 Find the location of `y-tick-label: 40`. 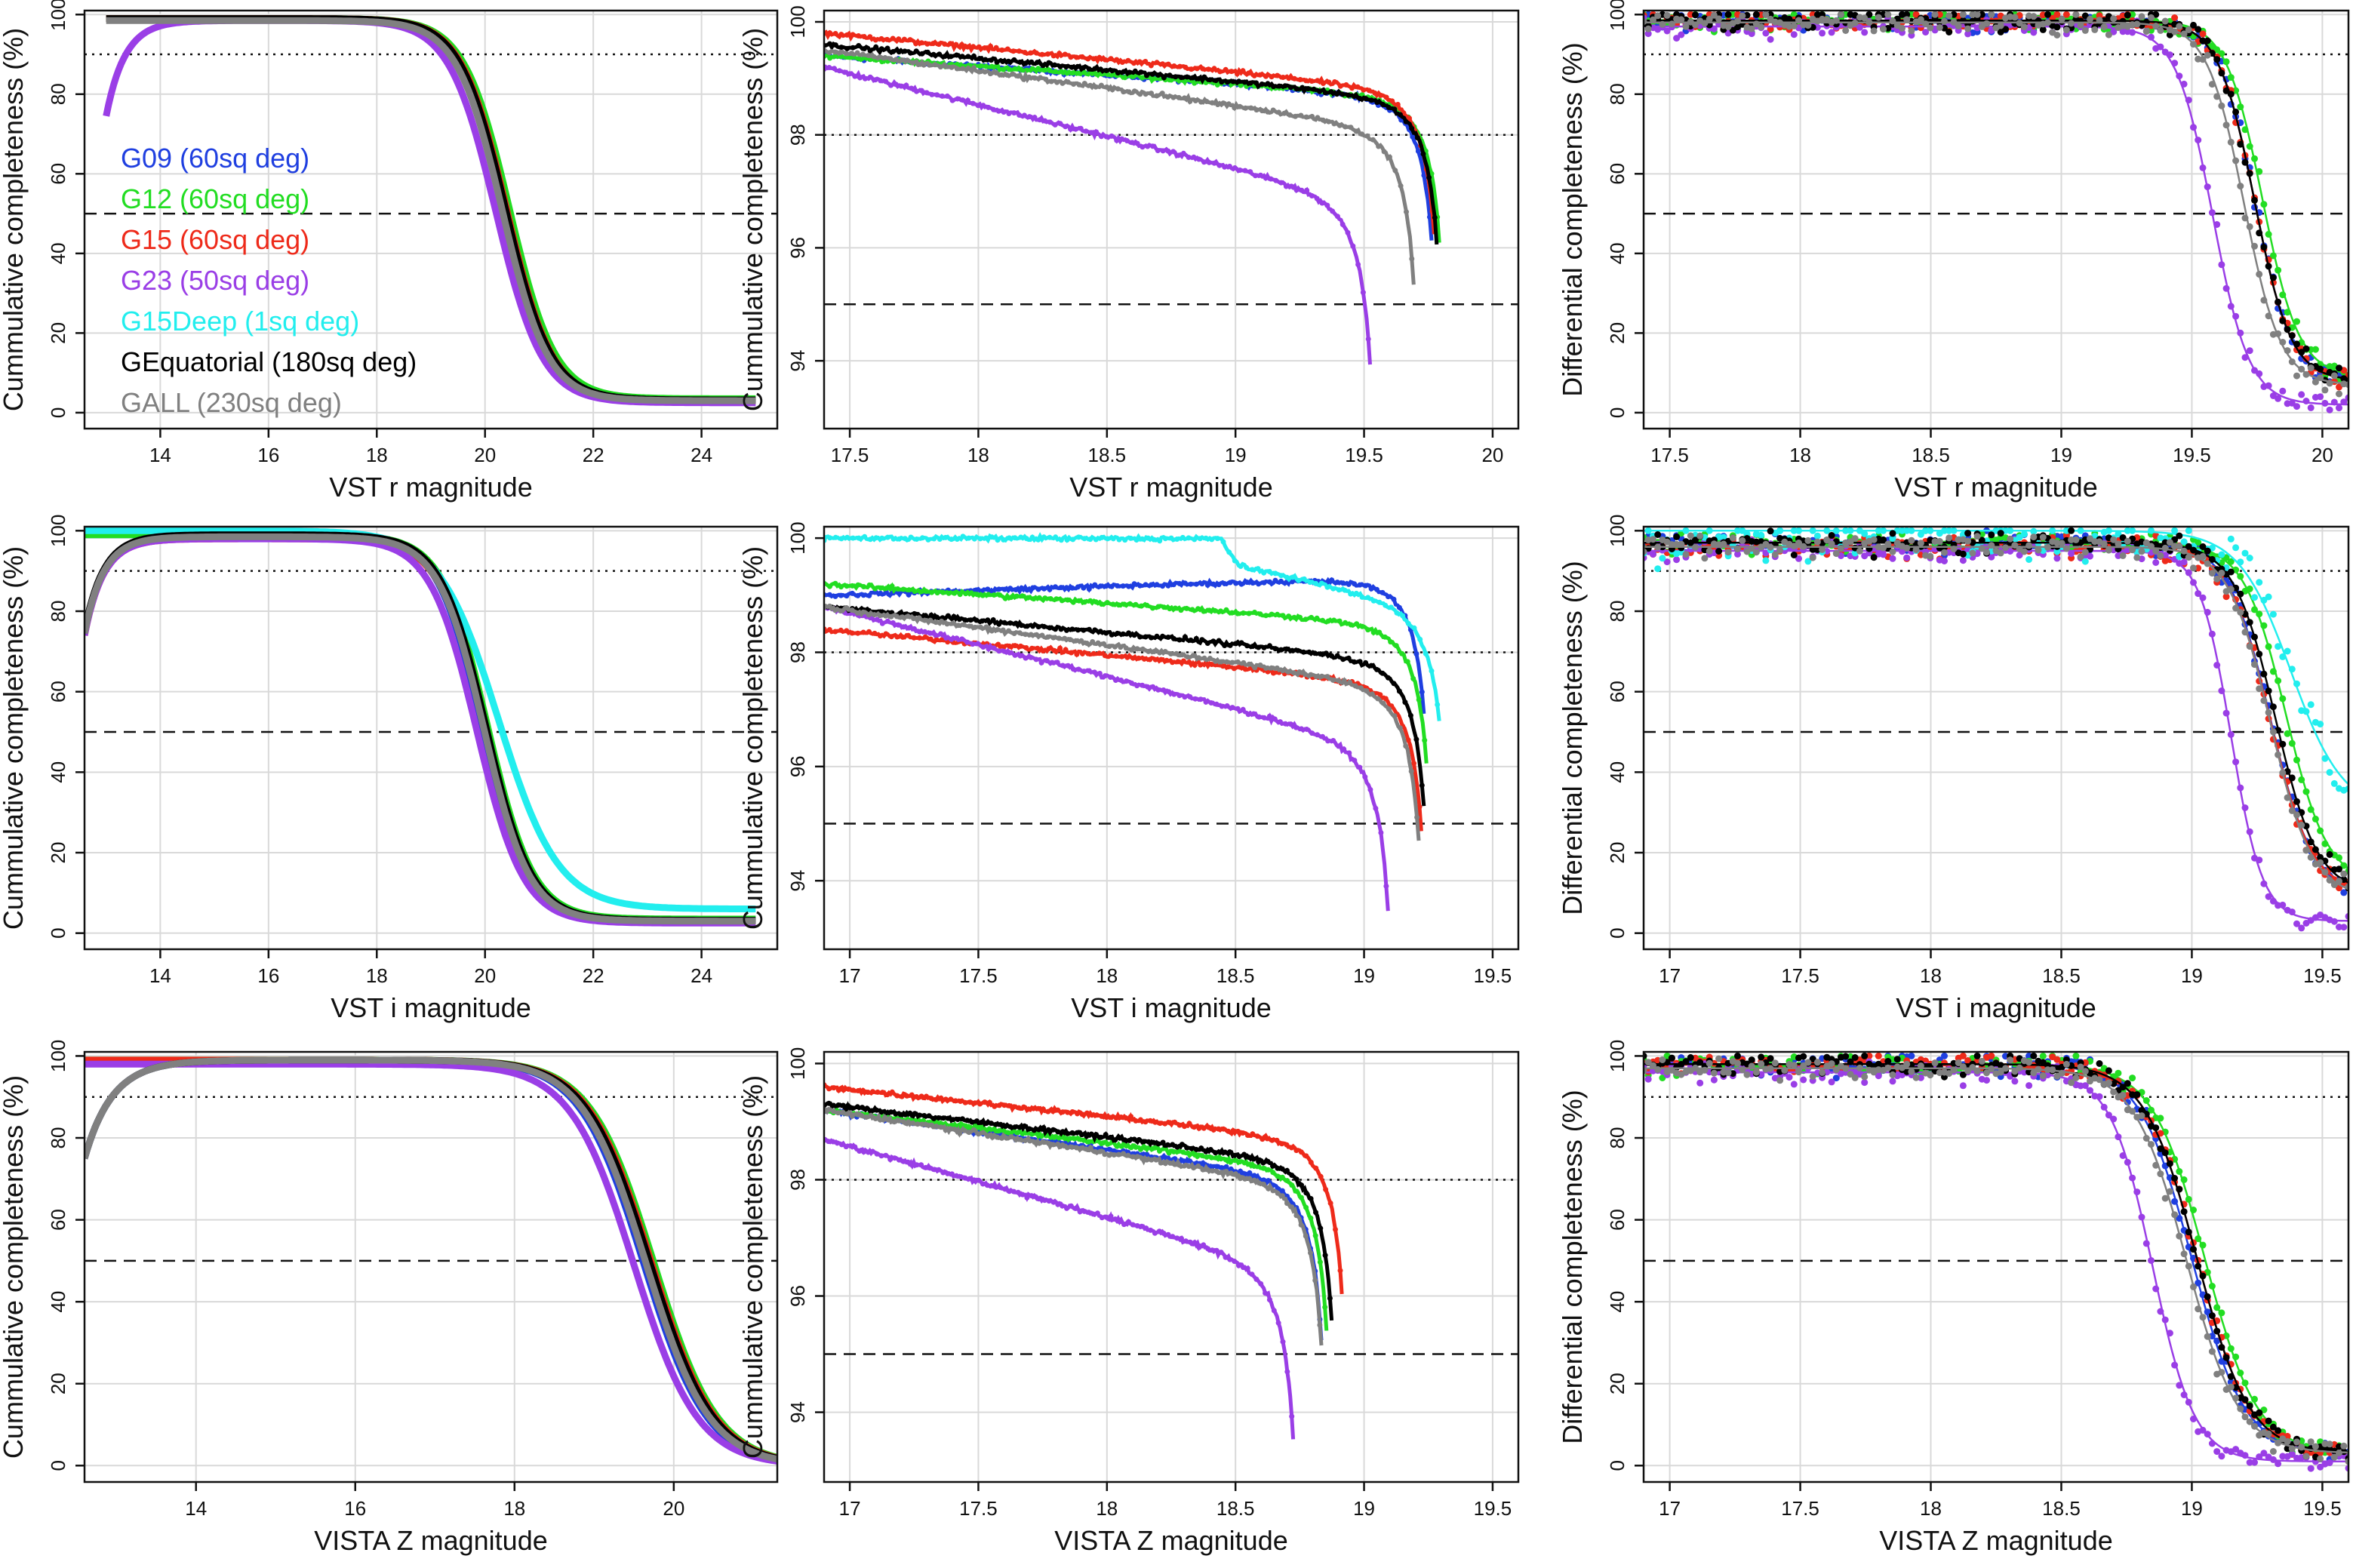

y-tick-label: 40 is located at coordinates (1618, 253).